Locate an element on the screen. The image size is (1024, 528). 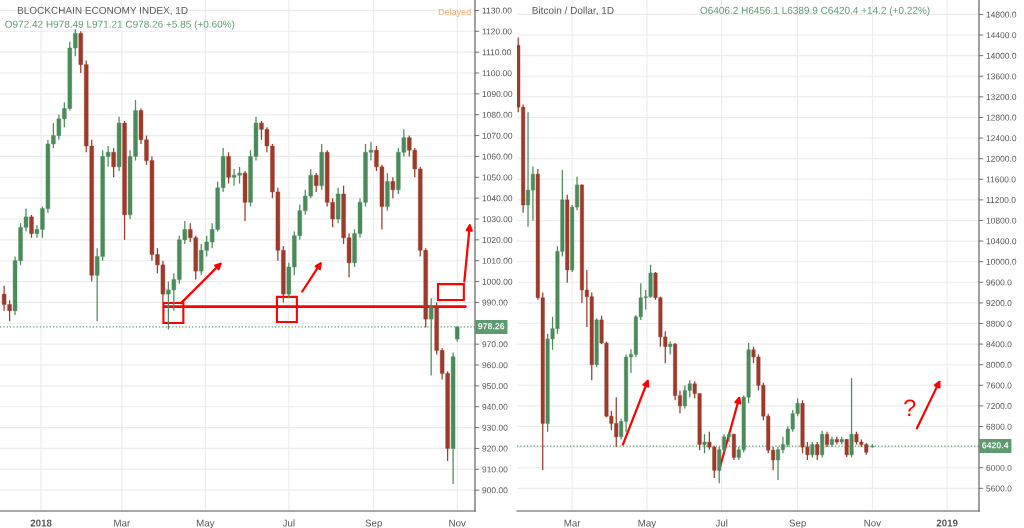
y-tick-label: 11200.0 is located at coordinates (1001, 200).